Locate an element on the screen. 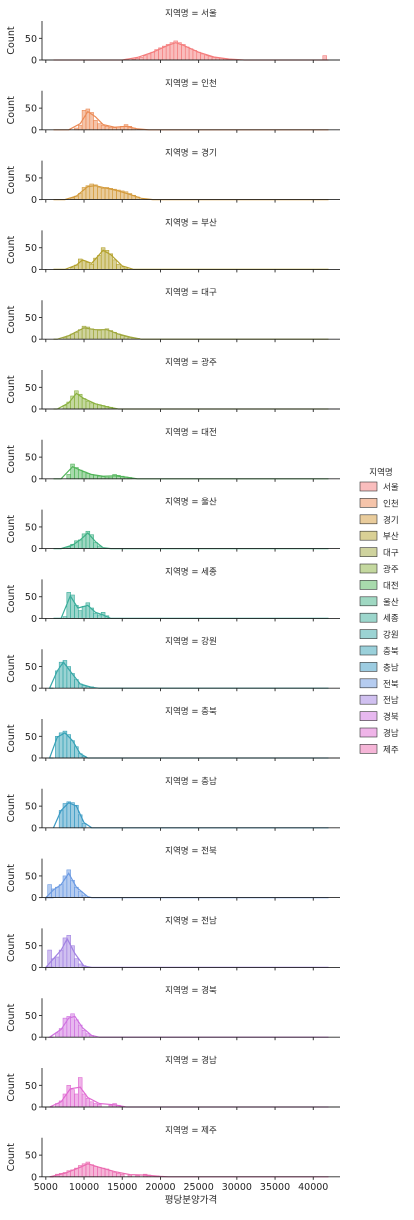 The image size is (414, 1220). facet-title: 지역명 = 경남 is located at coordinates (191, 1060).